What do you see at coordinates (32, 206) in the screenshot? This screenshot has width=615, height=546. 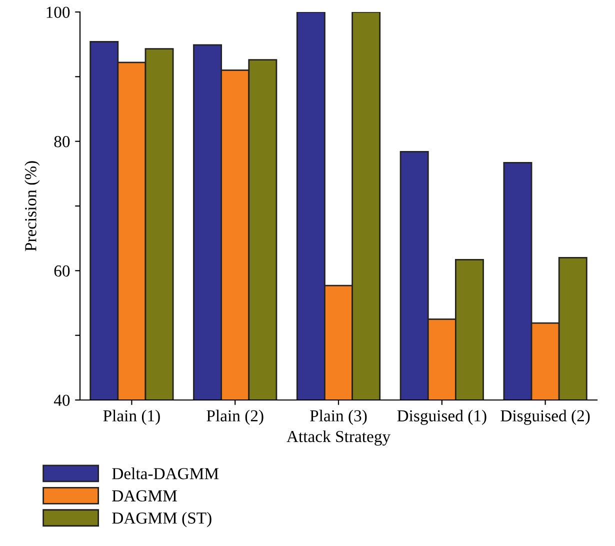 I see `y-axis-title: Precision (%)` at bounding box center [32, 206].